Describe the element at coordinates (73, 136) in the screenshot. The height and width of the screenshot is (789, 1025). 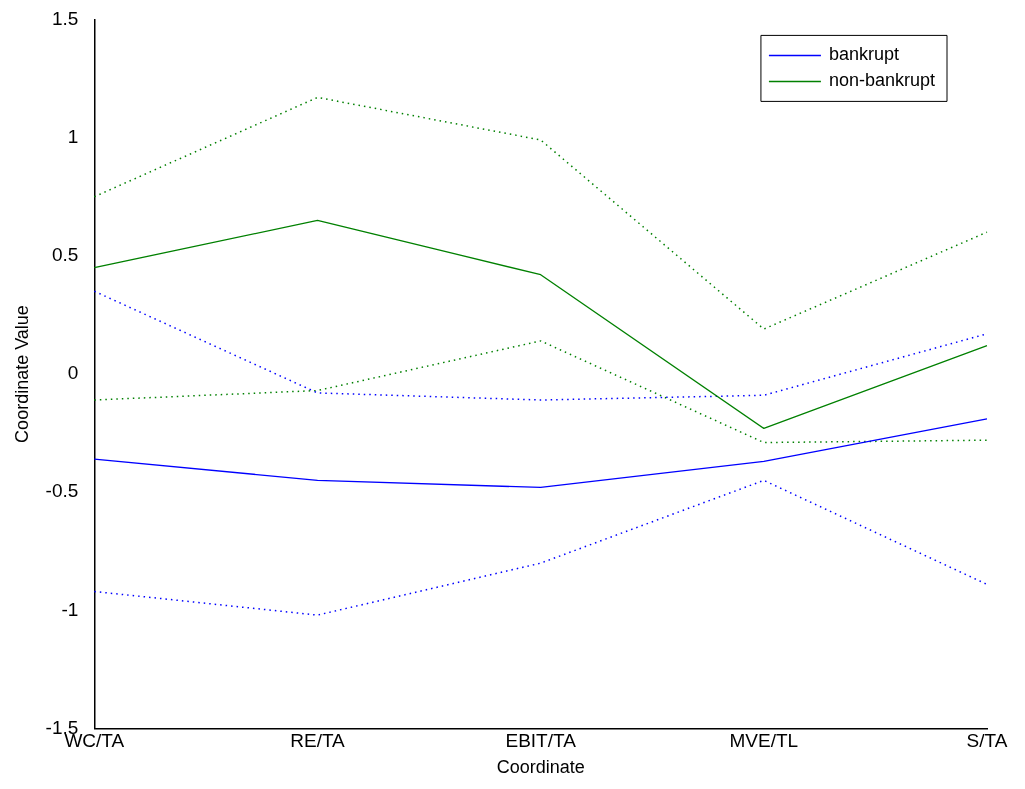
I see `y-tick-label: 1` at that location.